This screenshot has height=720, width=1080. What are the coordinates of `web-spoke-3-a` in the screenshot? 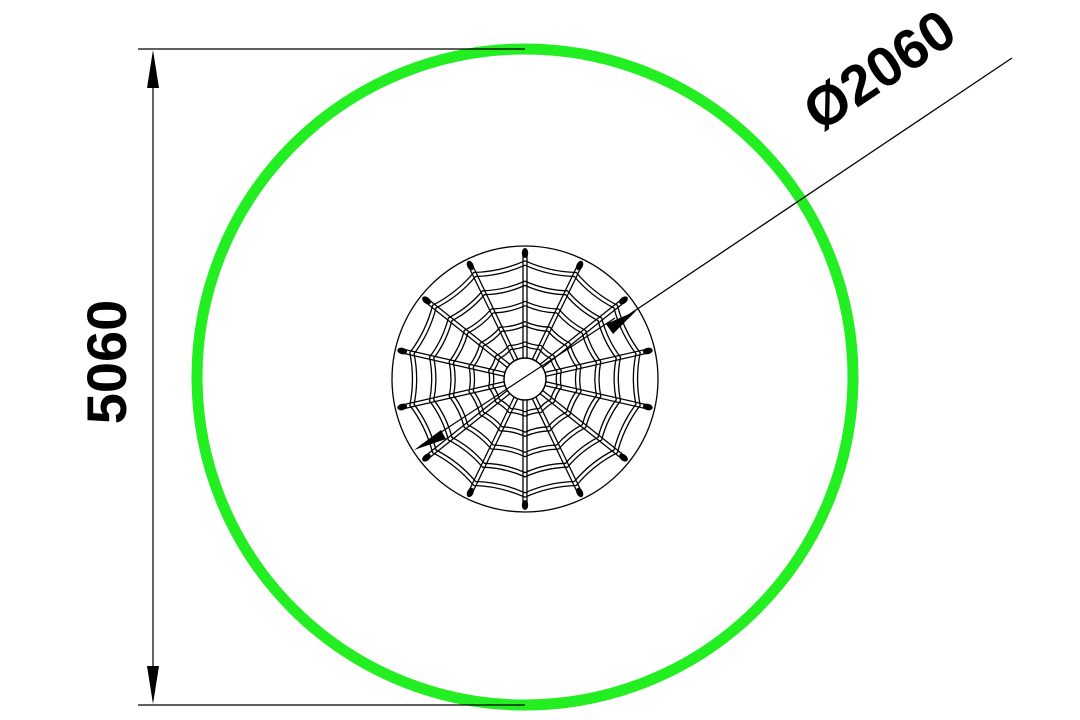 It's located at (580, 332).